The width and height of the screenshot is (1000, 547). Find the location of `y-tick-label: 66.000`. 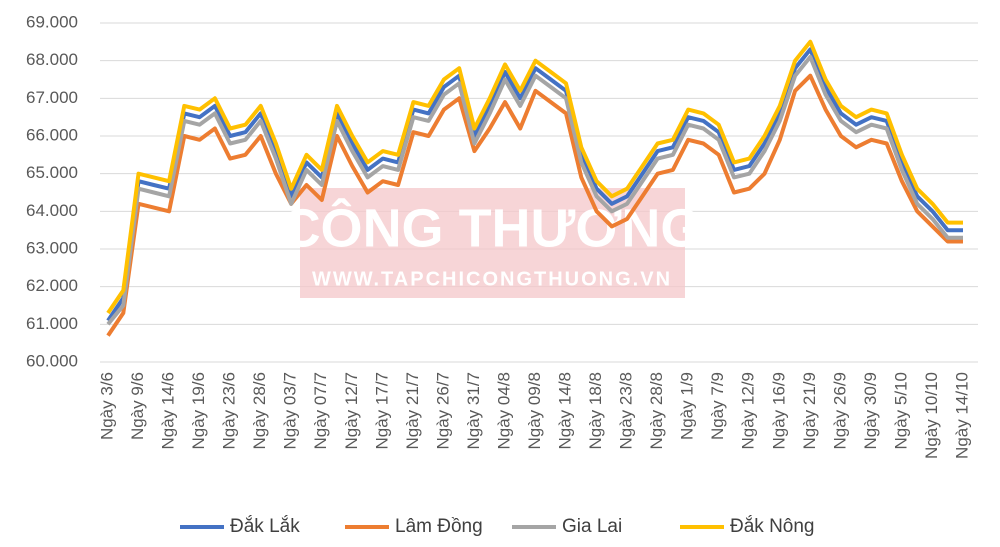

y-tick-label: 66.000 is located at coordinates (52, 134).